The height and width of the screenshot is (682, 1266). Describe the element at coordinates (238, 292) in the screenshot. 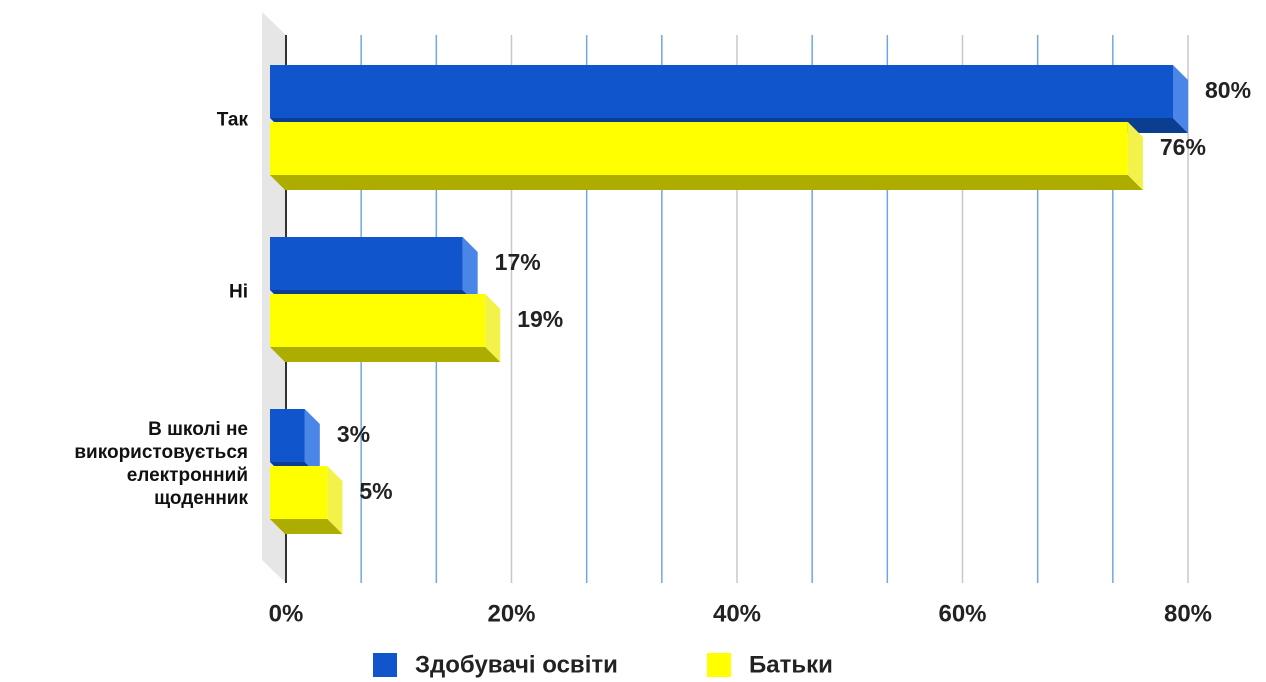

I see `category-label: Ні` at that location.